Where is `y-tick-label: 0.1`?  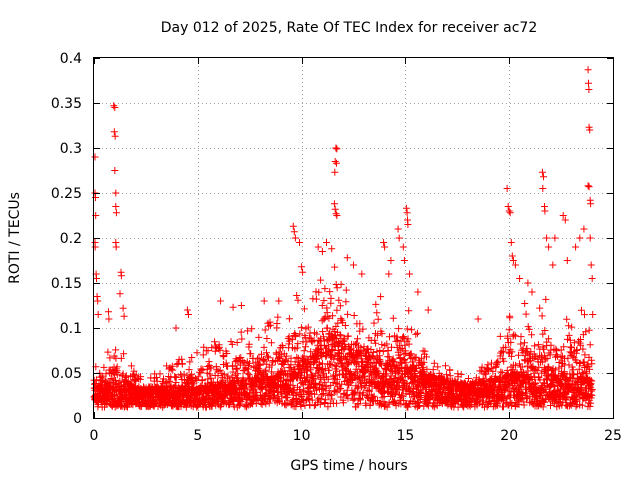 y-tick-label: 0.1 is located at coordinates (71, 329).